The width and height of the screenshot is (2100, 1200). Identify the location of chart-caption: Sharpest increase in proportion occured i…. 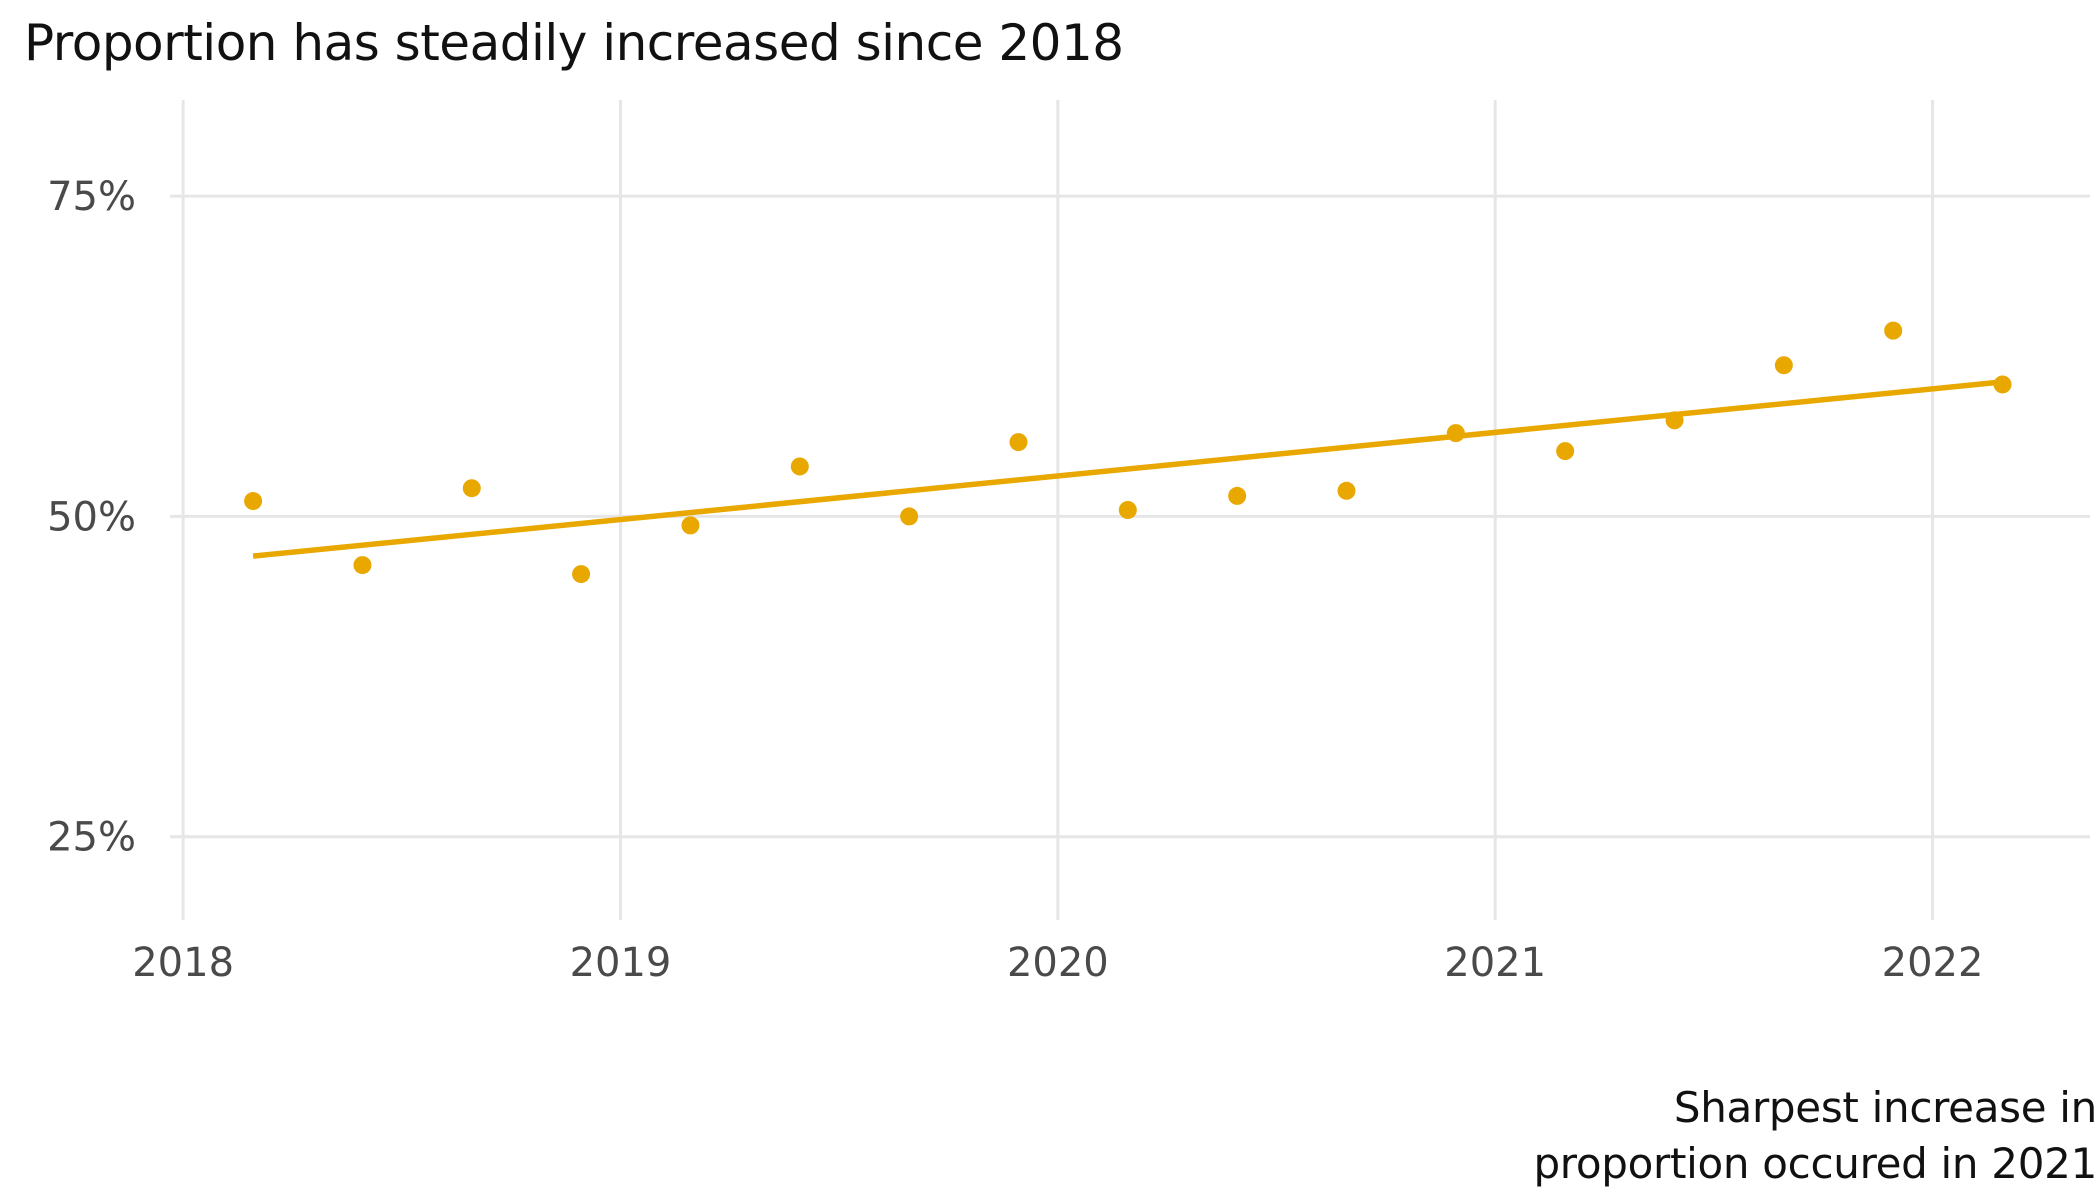
(1815, 1136).